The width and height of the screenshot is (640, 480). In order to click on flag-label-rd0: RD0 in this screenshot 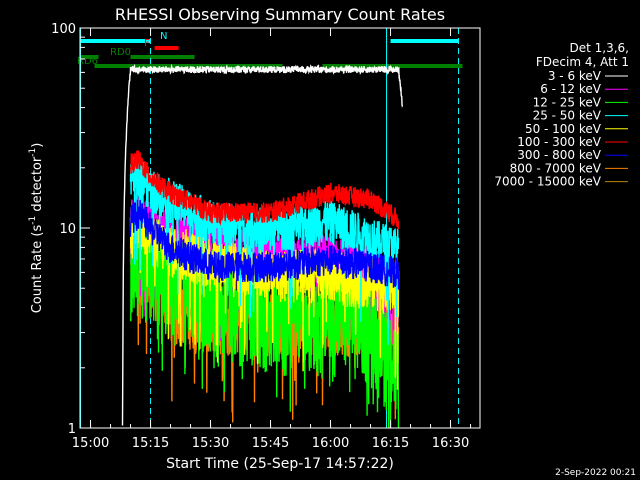, I will do `click(120, 52)`.